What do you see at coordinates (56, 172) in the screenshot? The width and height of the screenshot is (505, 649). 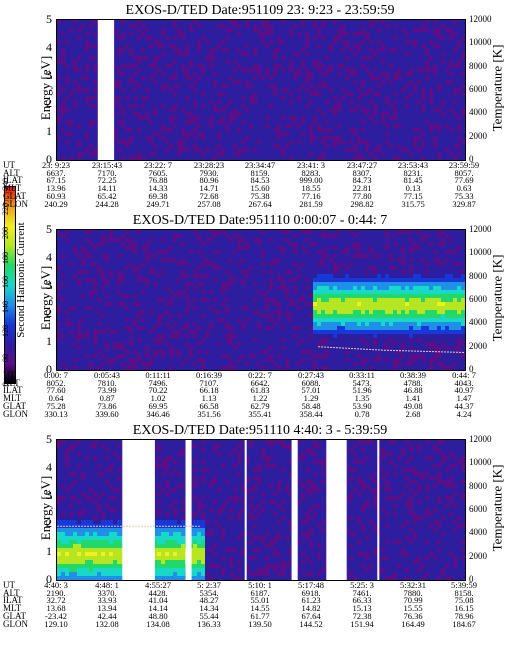 I see `table-cell: 6637.` at bounding box center [56, 172].